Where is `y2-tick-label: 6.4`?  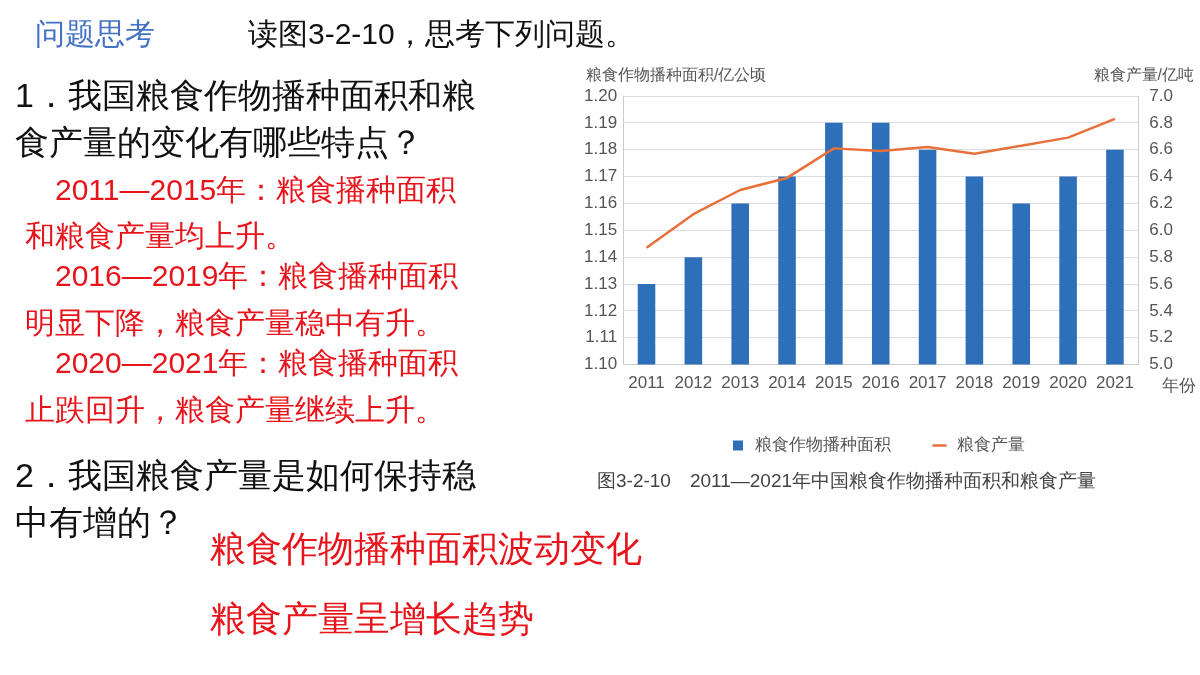 y2-tick-label: 6.4 is located at coordinates (1161, 176).